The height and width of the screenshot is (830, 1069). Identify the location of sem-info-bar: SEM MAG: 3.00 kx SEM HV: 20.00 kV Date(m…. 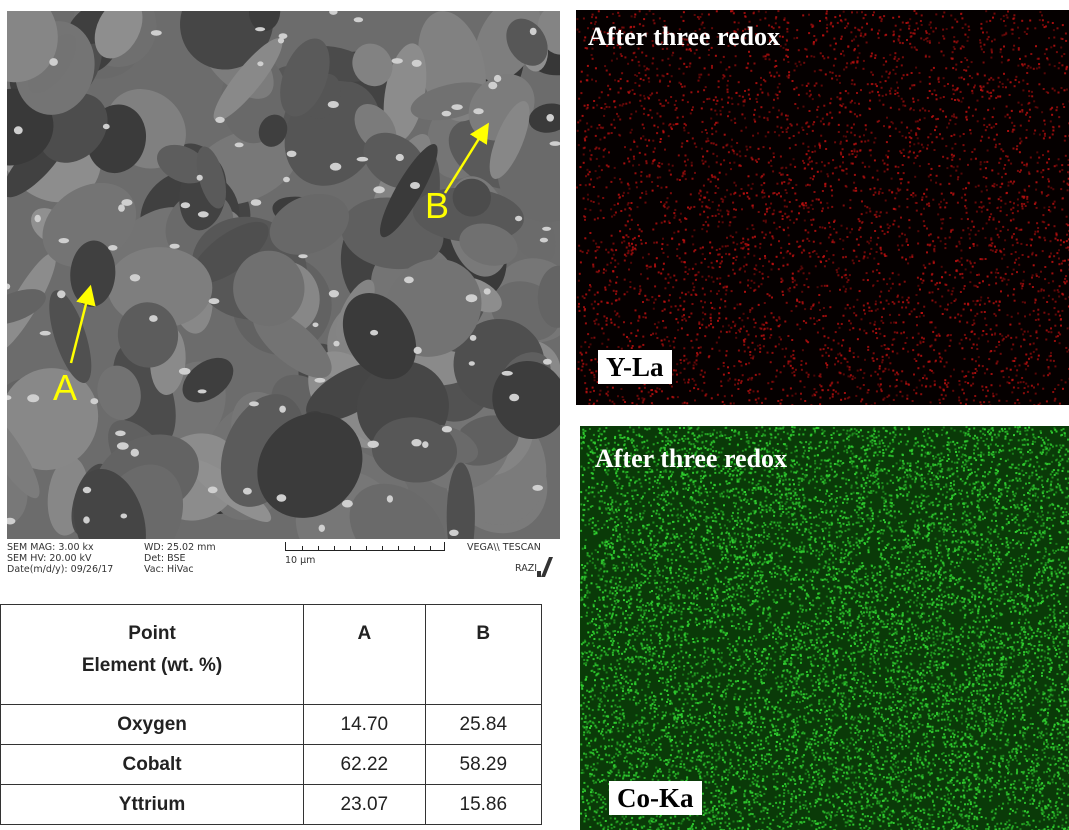
(283, 565).